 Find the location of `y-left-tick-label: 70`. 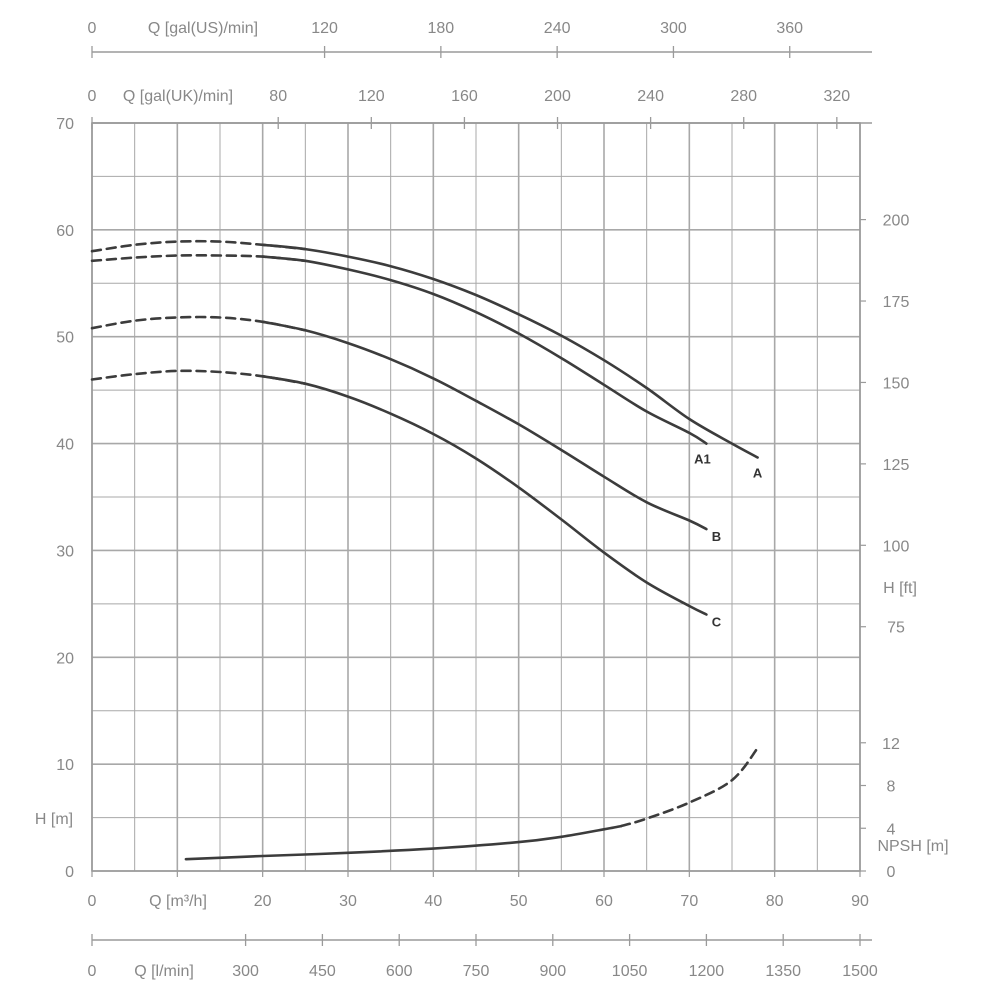

y-left-tick-label: 70 is located at coordinates (65, 124).